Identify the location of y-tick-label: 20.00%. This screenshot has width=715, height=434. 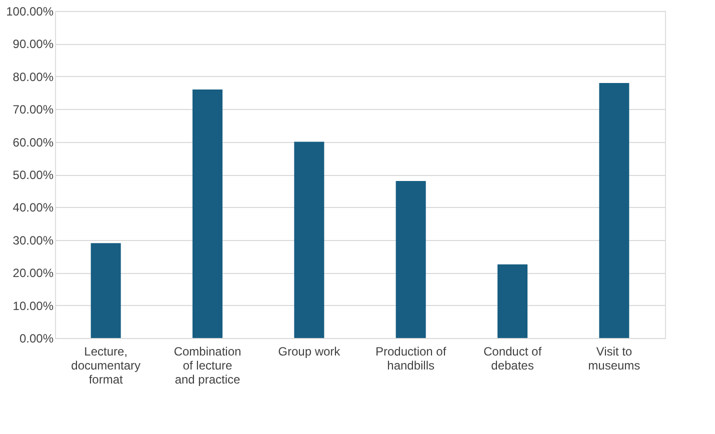
(33, 273).